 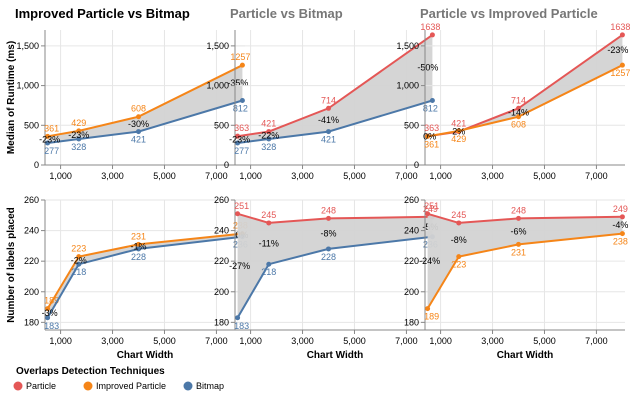 I want to click on data-label: 248, so click(x=518, y=210).